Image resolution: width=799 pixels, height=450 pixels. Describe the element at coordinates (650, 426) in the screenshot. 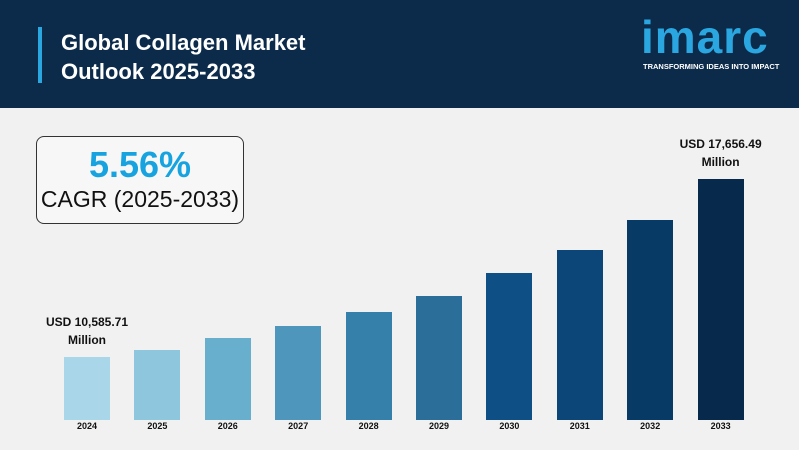

I see `x-tick-label: 2032` at that location.